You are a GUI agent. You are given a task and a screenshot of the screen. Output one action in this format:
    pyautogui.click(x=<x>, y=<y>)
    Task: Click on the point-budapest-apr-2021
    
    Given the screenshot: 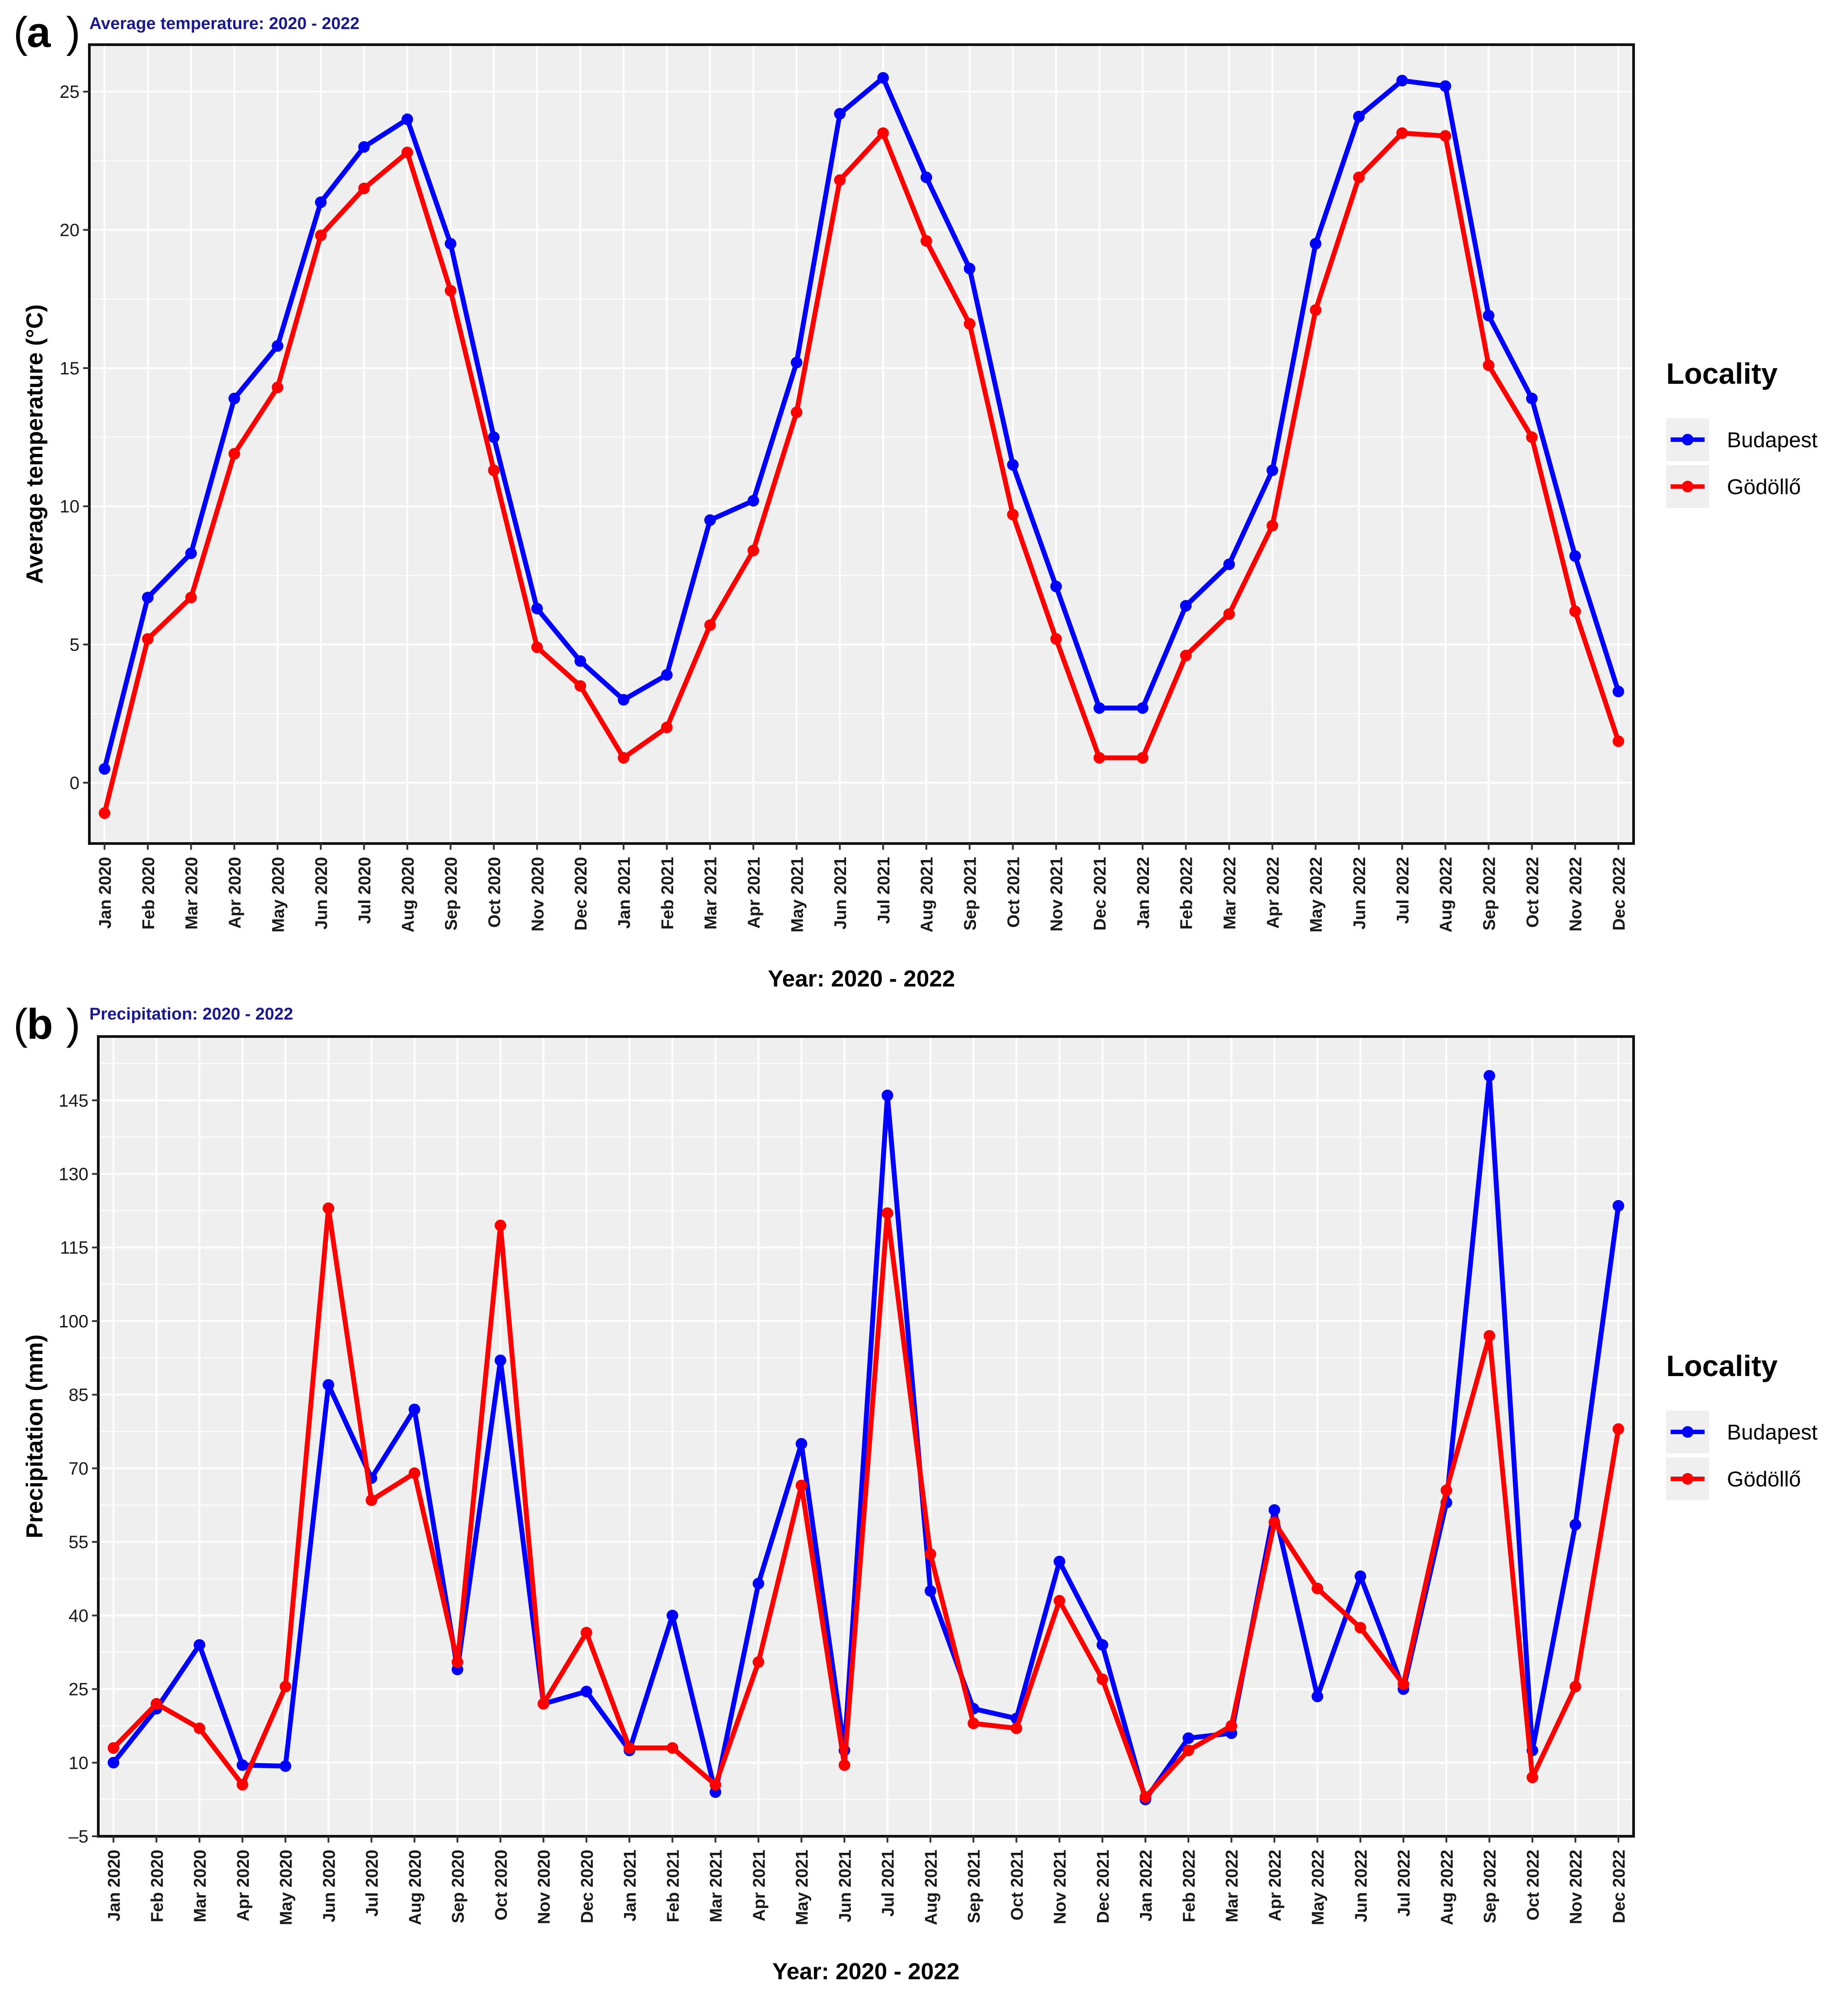 What is the action you would take?
    pyautogui.click(x=758, y=1584)
    